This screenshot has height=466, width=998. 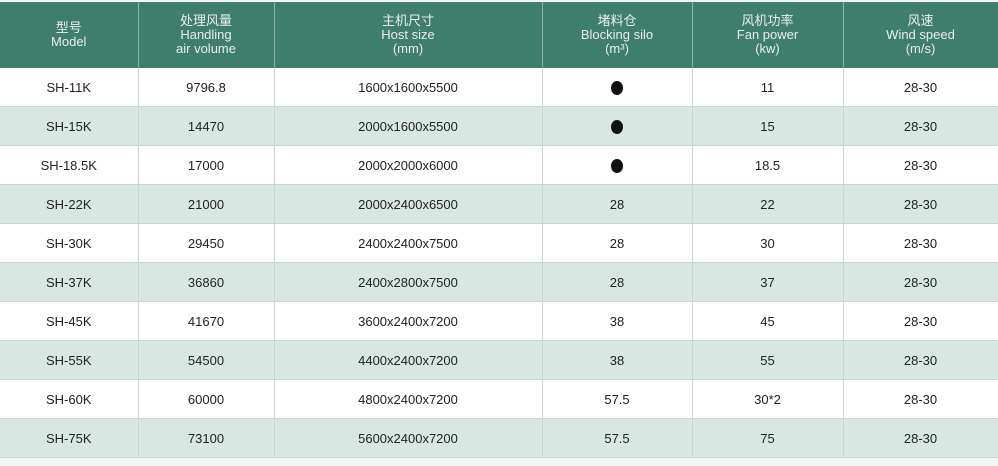 I want to click on table-cell: 2400x2800x7500, so click(x=408, y=282).